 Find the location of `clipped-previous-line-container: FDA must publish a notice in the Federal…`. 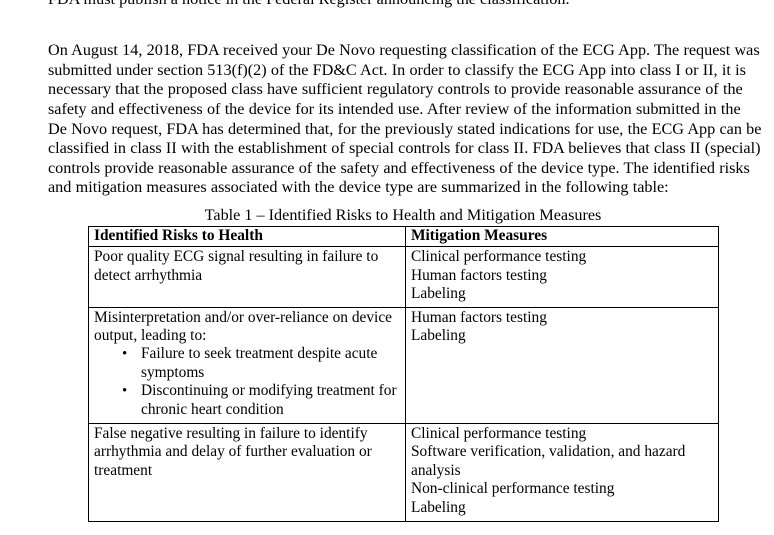

clipped-previous-line-container: FDA must publish a notice in the Federal… is located at coordinates (387, 4).